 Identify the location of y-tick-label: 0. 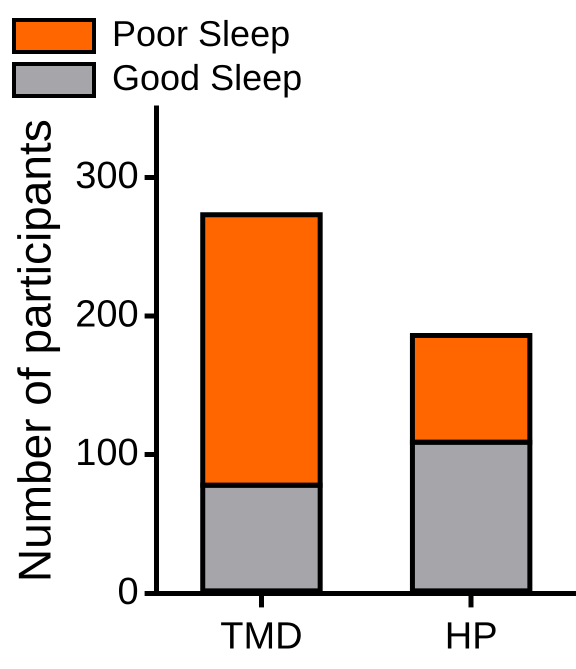
(128, 591).